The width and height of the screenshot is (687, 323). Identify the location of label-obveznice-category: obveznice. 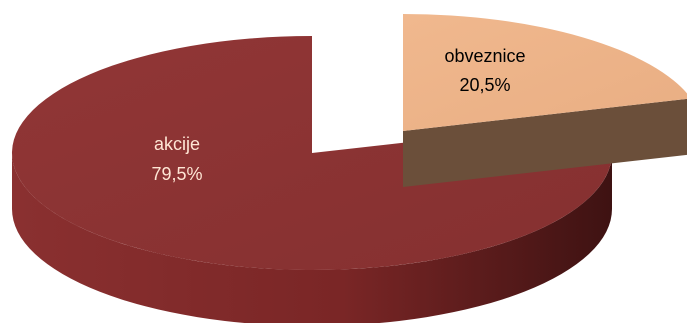
(484, 56).